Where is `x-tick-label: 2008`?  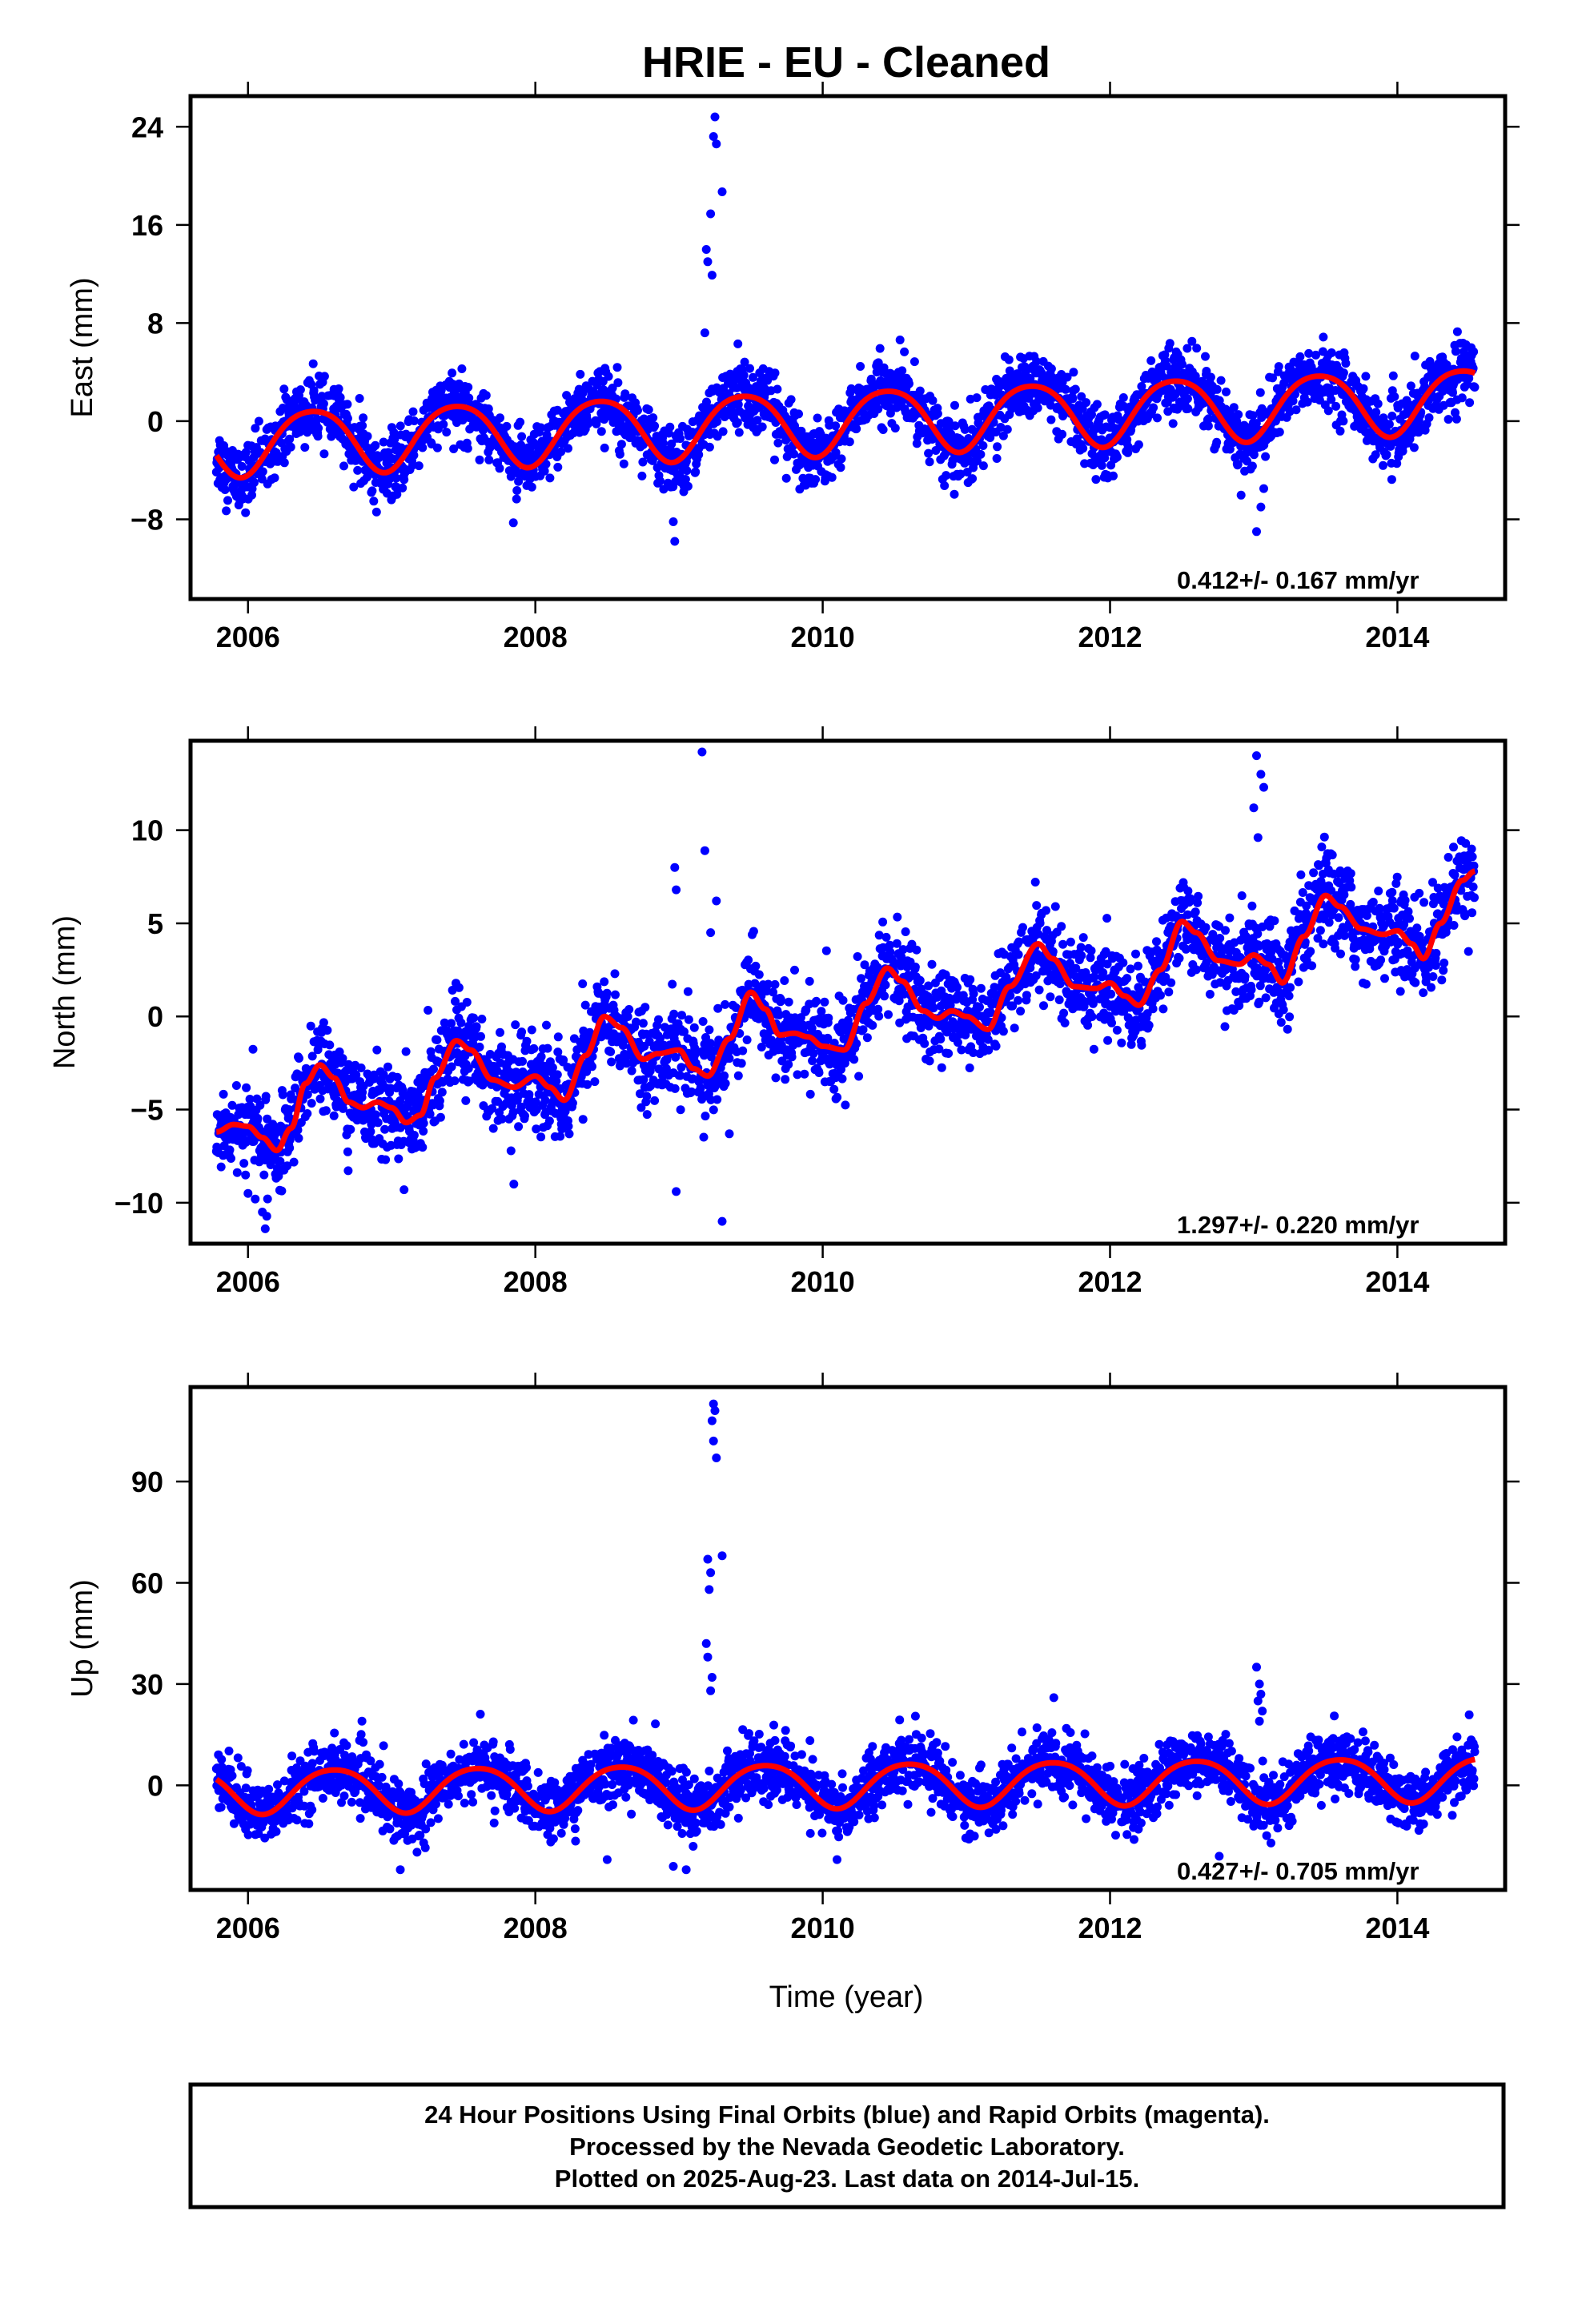 x-tick-label: 2008 is located at coordinates (536, 637).